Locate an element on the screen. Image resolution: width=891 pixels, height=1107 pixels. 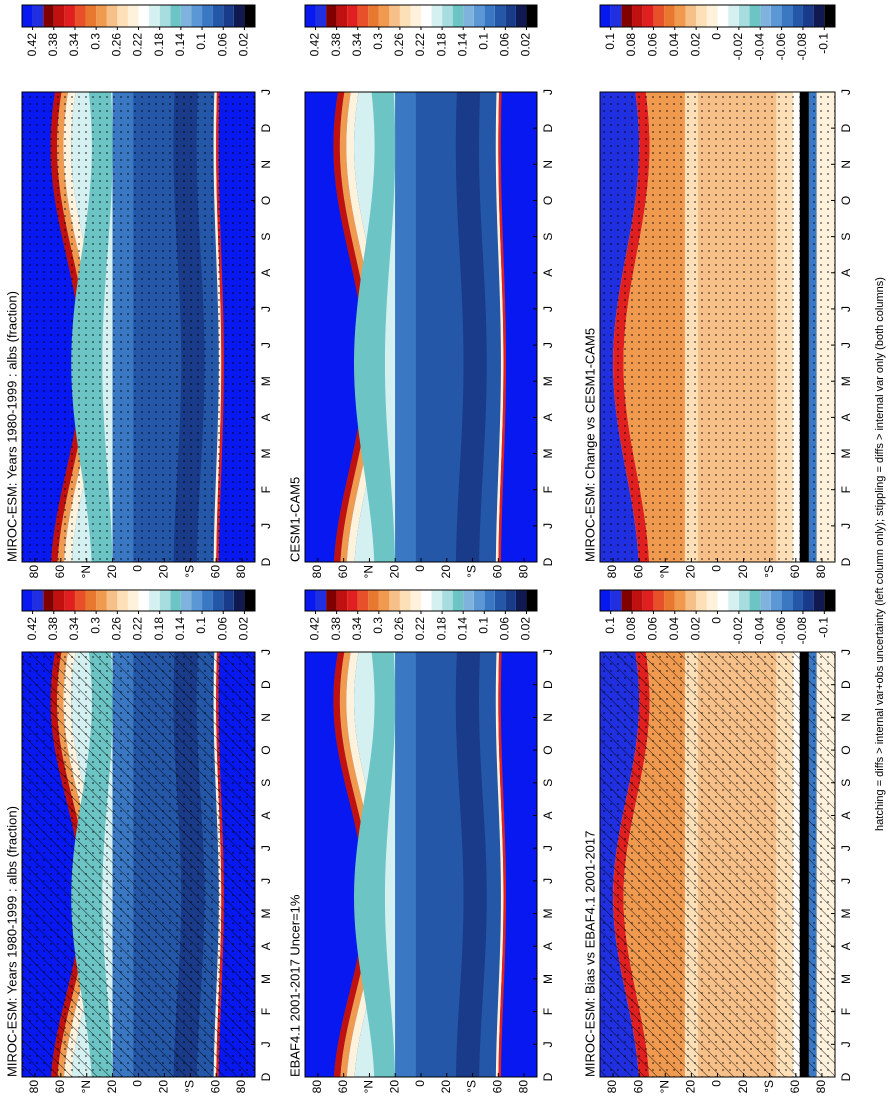
hatching is located at coordinates (138, 864).